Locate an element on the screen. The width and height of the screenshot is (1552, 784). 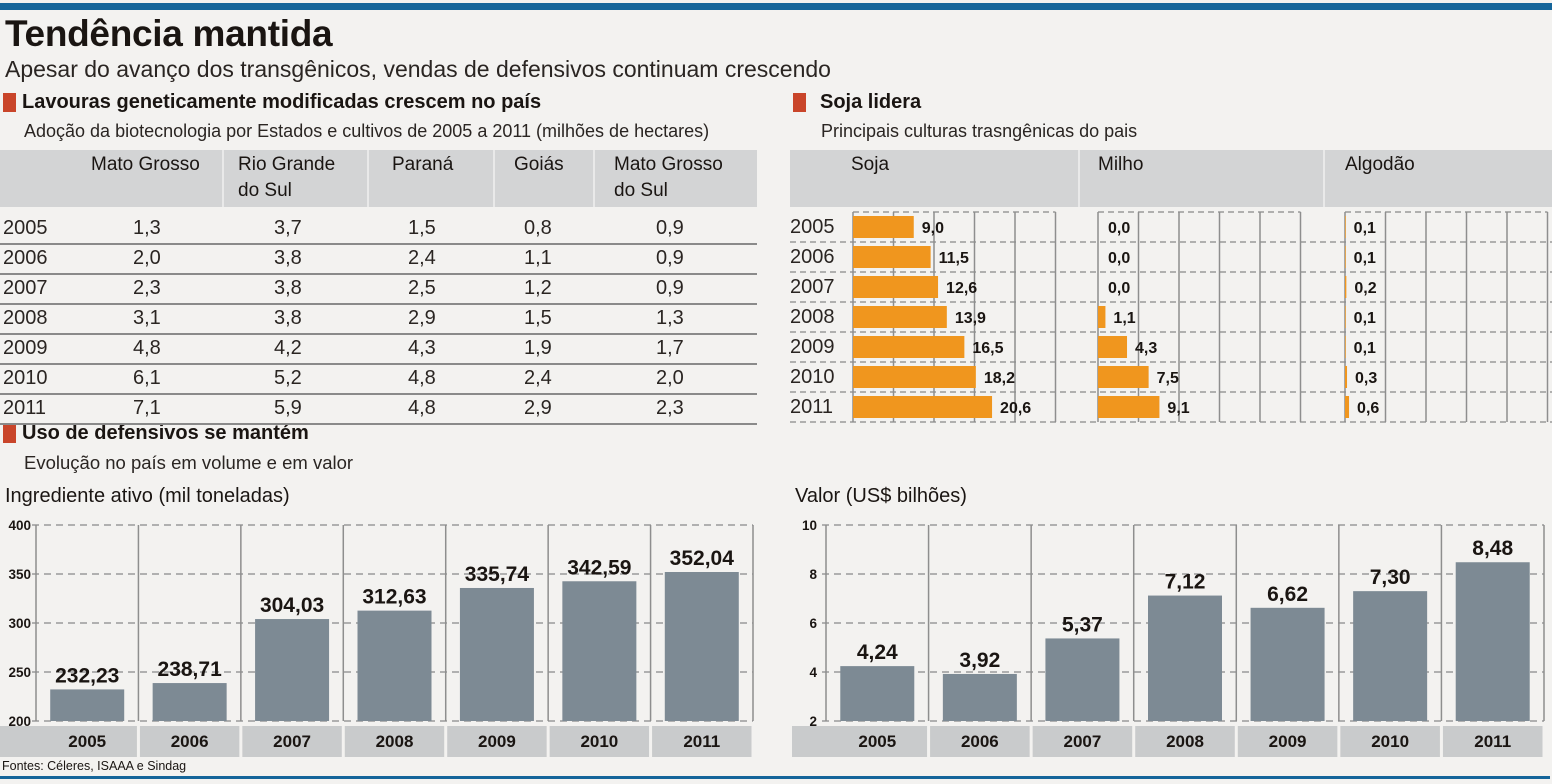
page-title: Tendência mantida is located at coordinates (169, 33).